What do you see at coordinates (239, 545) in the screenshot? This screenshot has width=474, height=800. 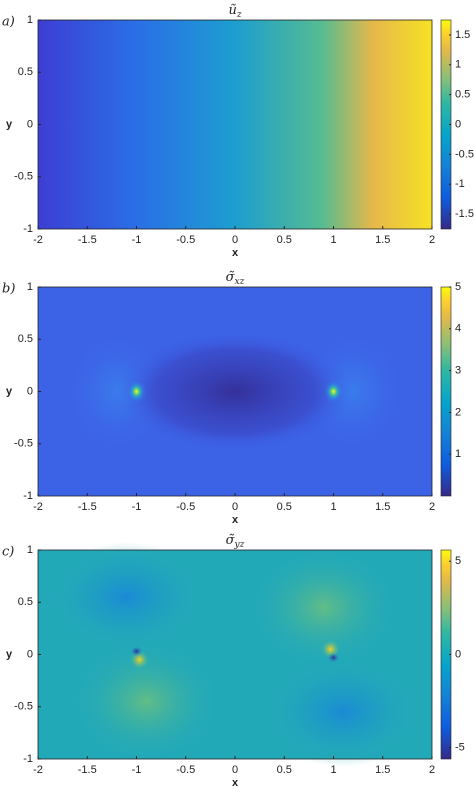 I see `title-subscript: yz` at bounding box center [239, 545].